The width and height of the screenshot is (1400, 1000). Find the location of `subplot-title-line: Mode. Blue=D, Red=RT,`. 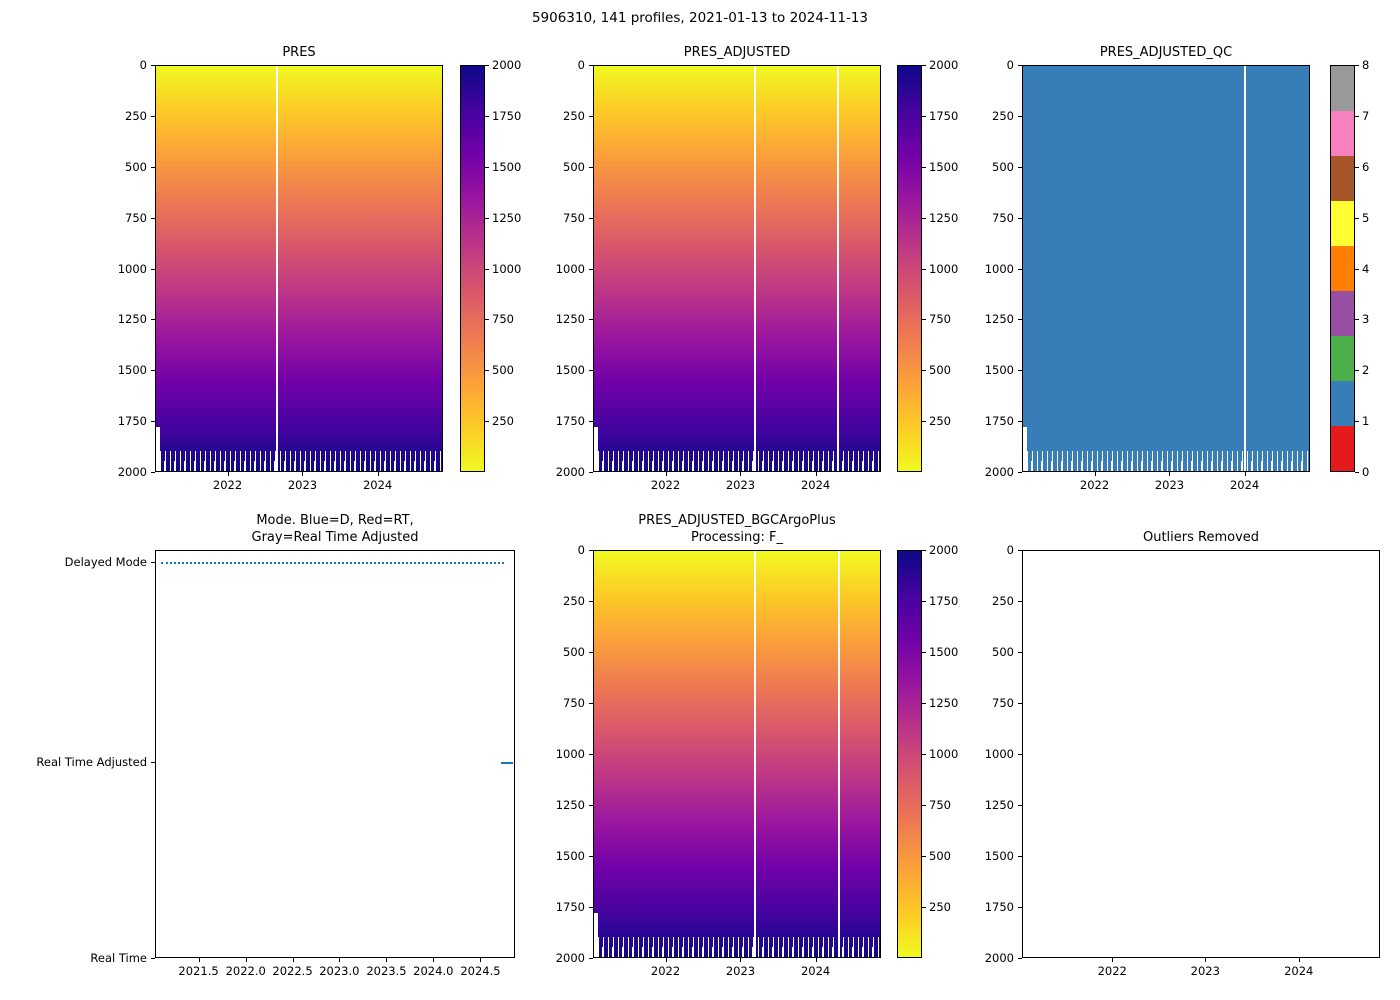

subplot-title-line: Mode. Blue=D, Red=RT, is located at coordinates (335, 520).